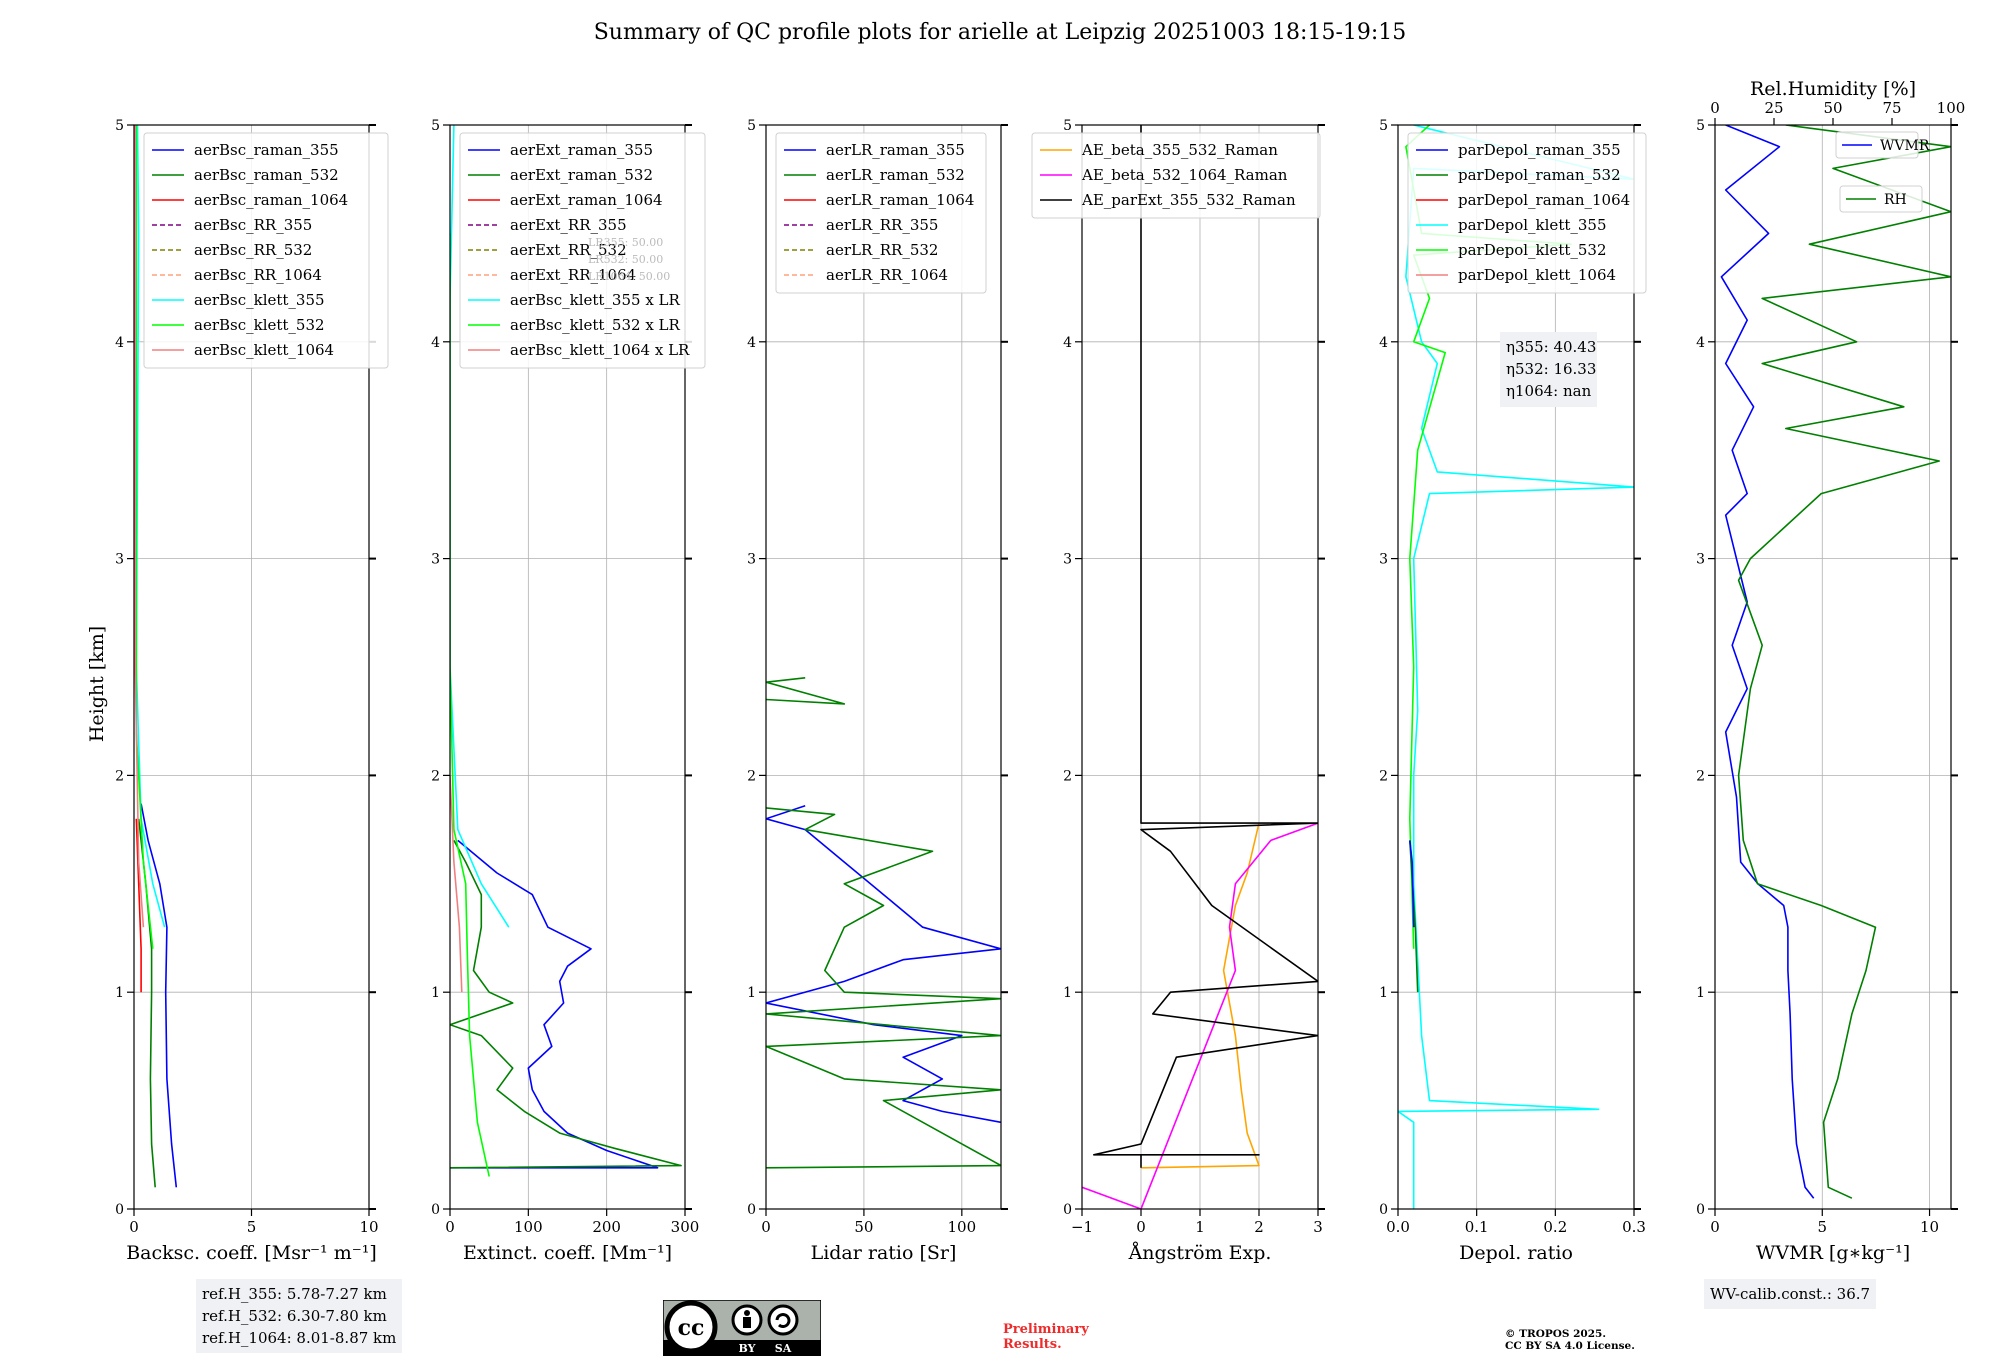  What do you see at coordinates (294, 1316) in the screenshot?
I see `ref-height-532: ref.H_532: 6.30-7.80 km` at bounding box center [294, 1316].